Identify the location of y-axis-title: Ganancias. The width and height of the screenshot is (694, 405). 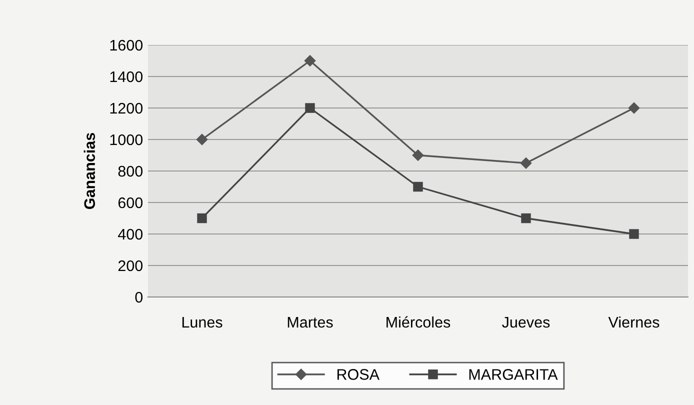
(90, 171).